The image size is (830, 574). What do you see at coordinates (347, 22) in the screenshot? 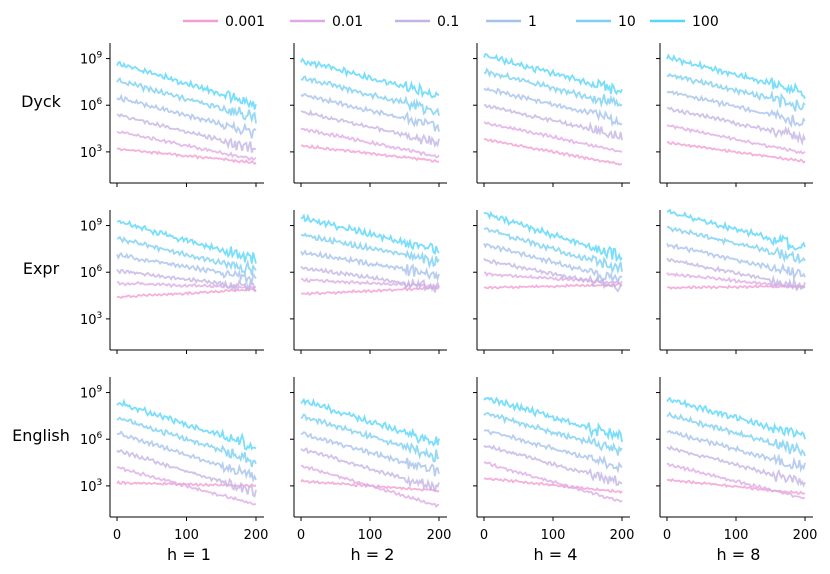
I see `legend-label-0.01: 0.01` at bounding box center [347, 22].